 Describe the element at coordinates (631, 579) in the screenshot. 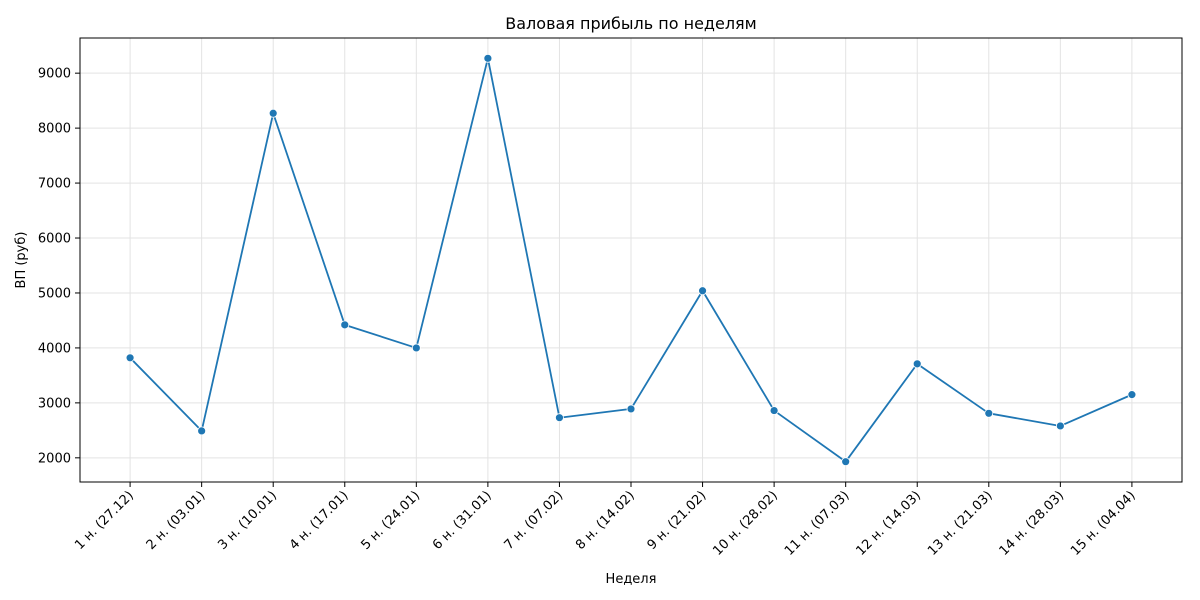

I see `x-axis-label: Неделя` at that location.